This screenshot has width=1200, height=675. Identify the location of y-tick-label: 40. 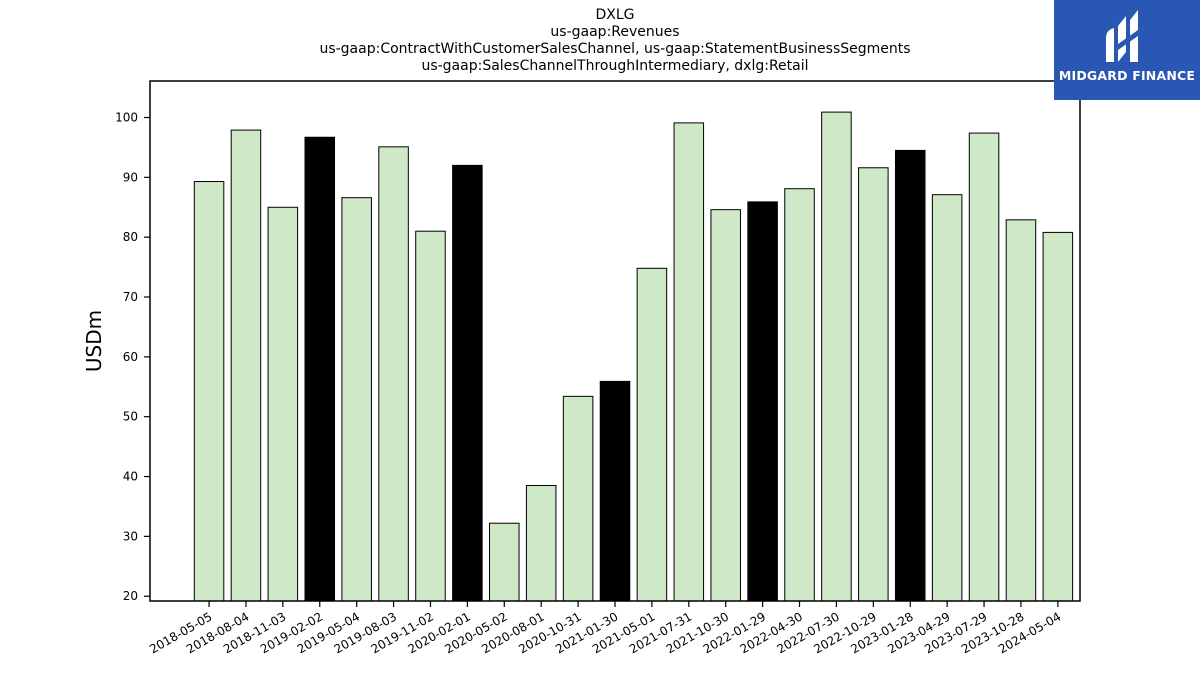
(130, 477).